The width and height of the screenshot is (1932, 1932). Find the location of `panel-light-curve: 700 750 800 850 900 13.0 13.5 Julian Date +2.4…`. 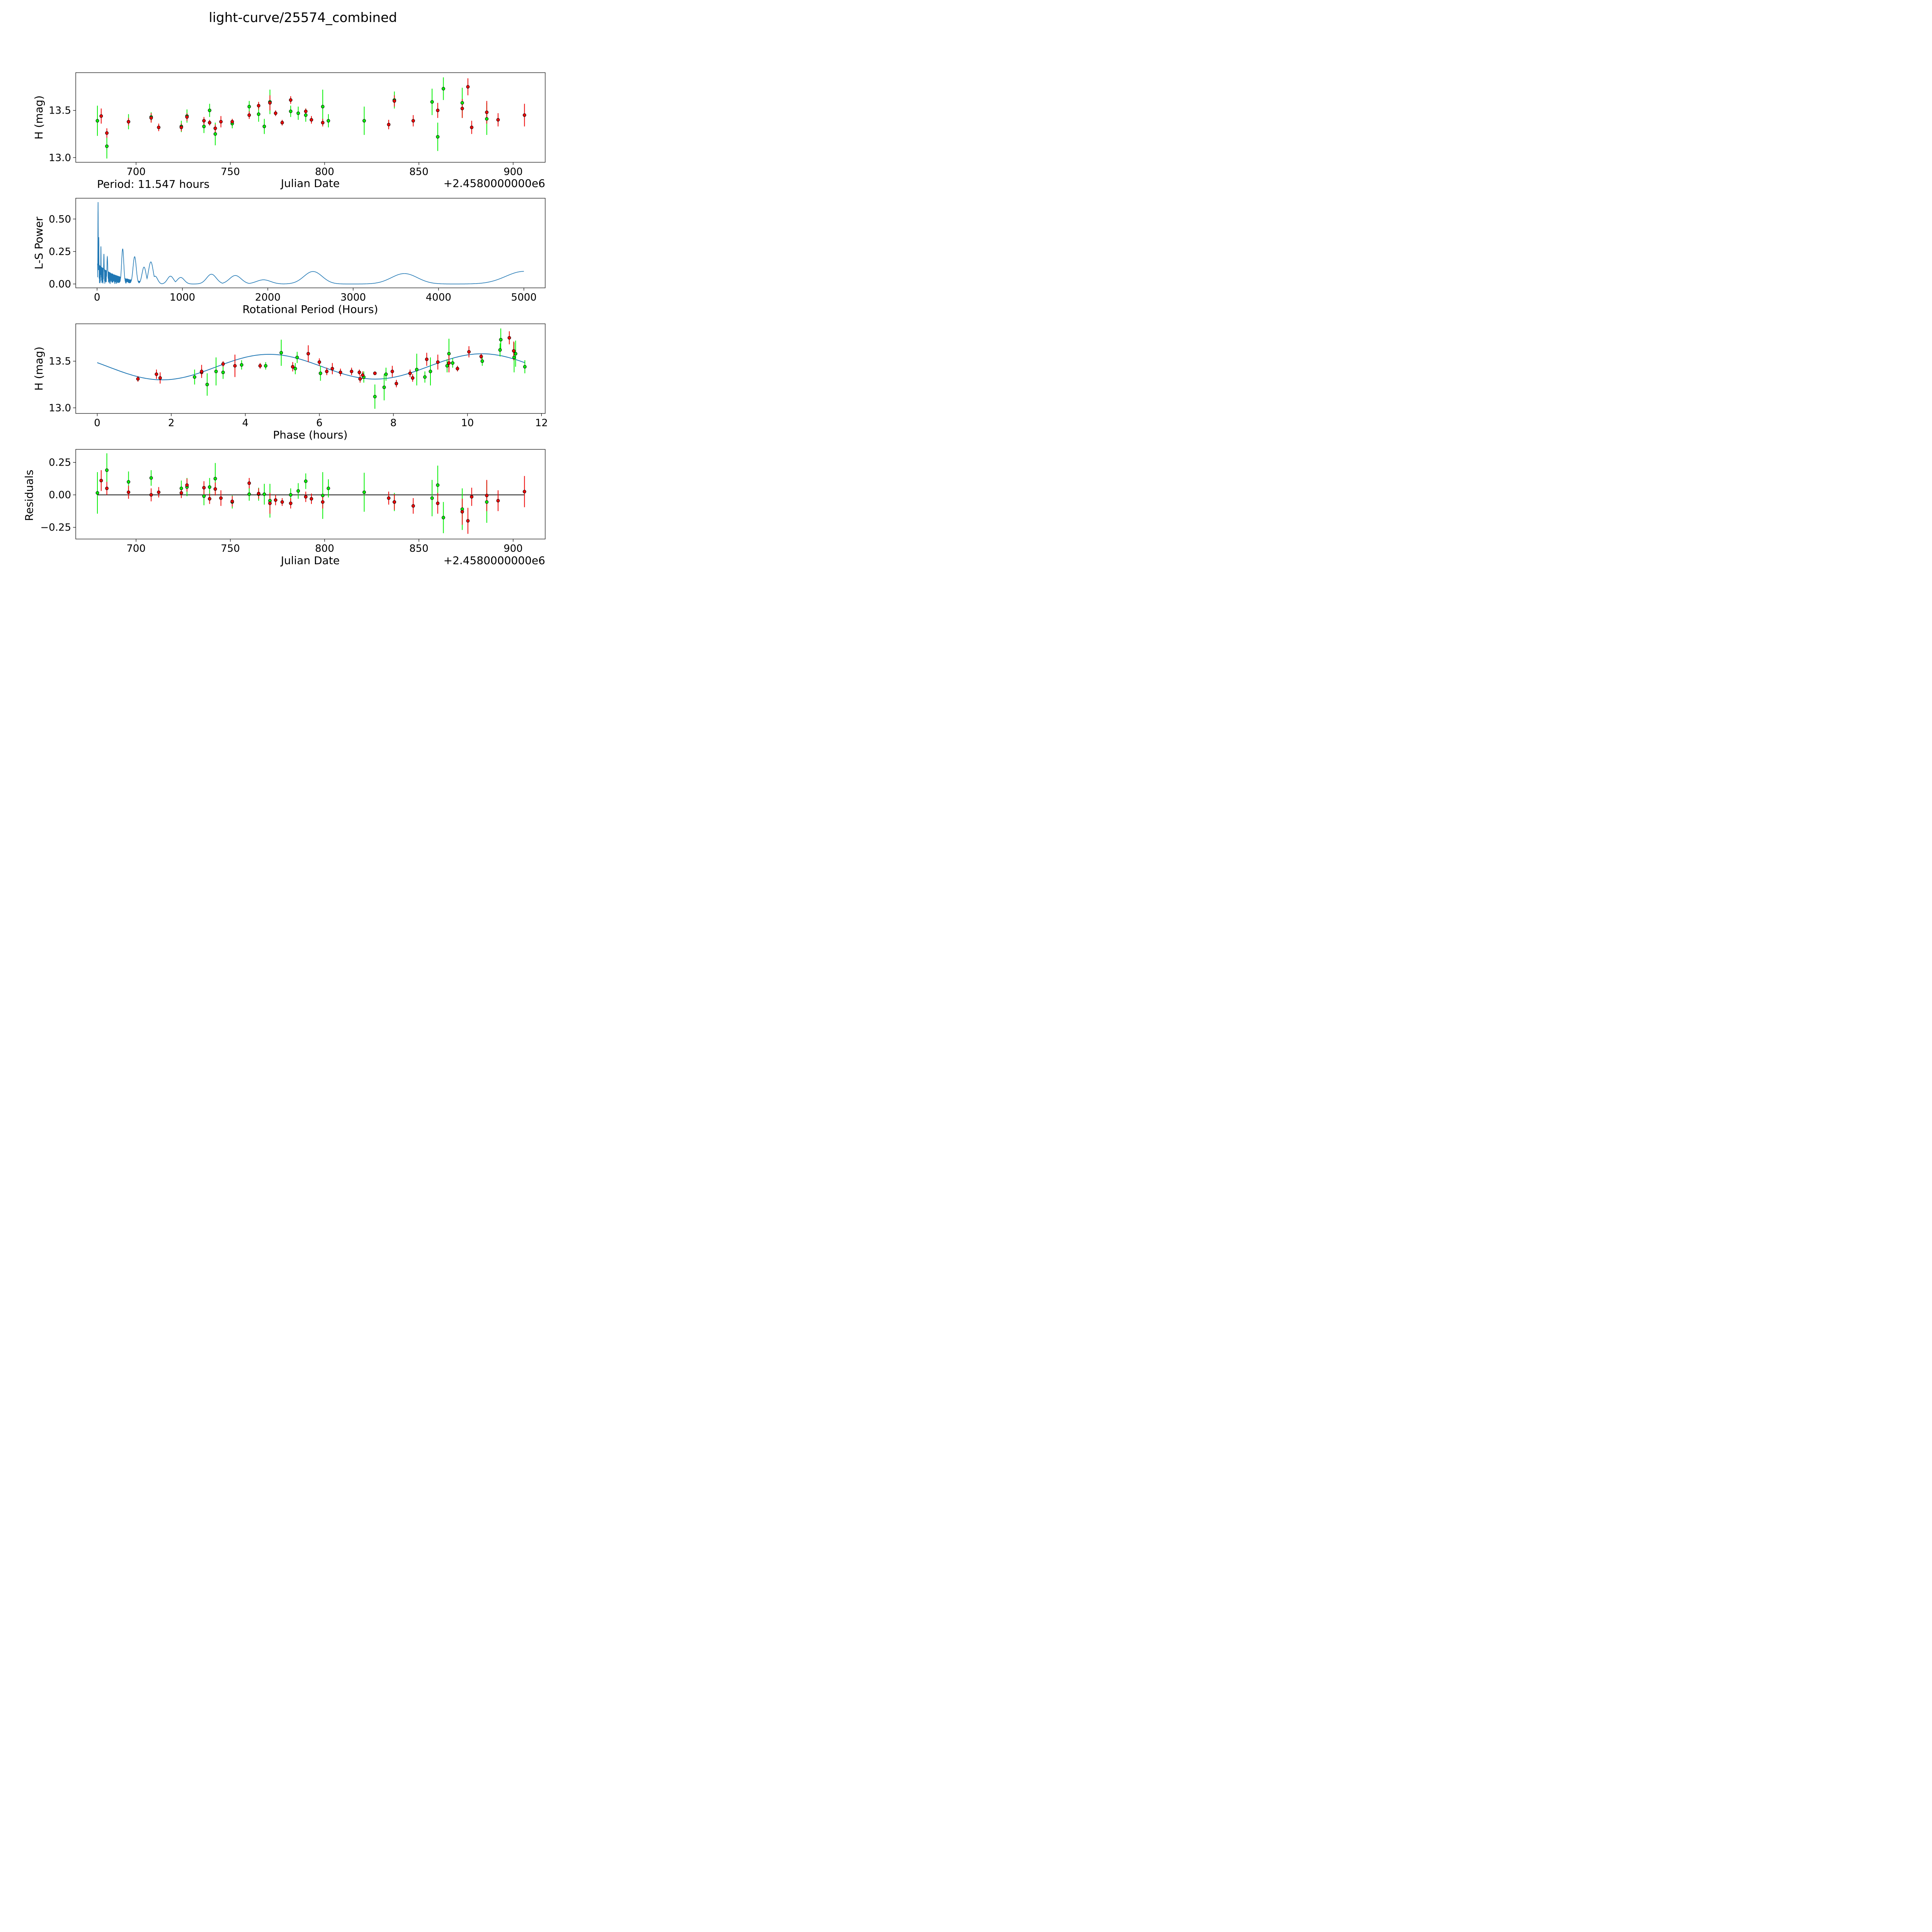

panel-light-curve: 700 750 800 850 900 13.0 13.5 Julian Date +2.4… is located at coordinates (289, 131).